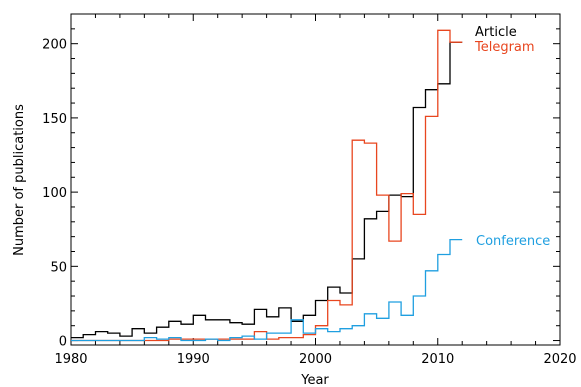 The width and height of the screenshot is (581, 387). I want to click on telegram-legend-label: Telegram, so click(504, 47).